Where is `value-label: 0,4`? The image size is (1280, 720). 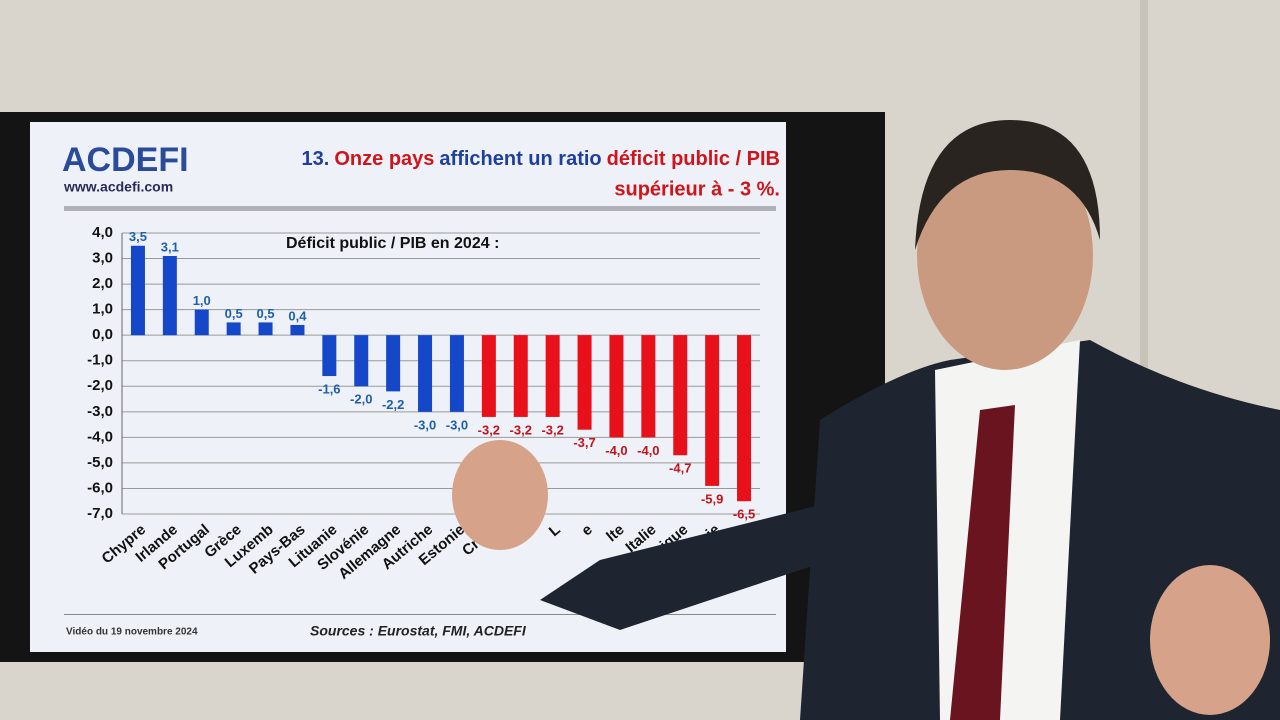
value-label: 0,4 is located at coordinates (297, 315).